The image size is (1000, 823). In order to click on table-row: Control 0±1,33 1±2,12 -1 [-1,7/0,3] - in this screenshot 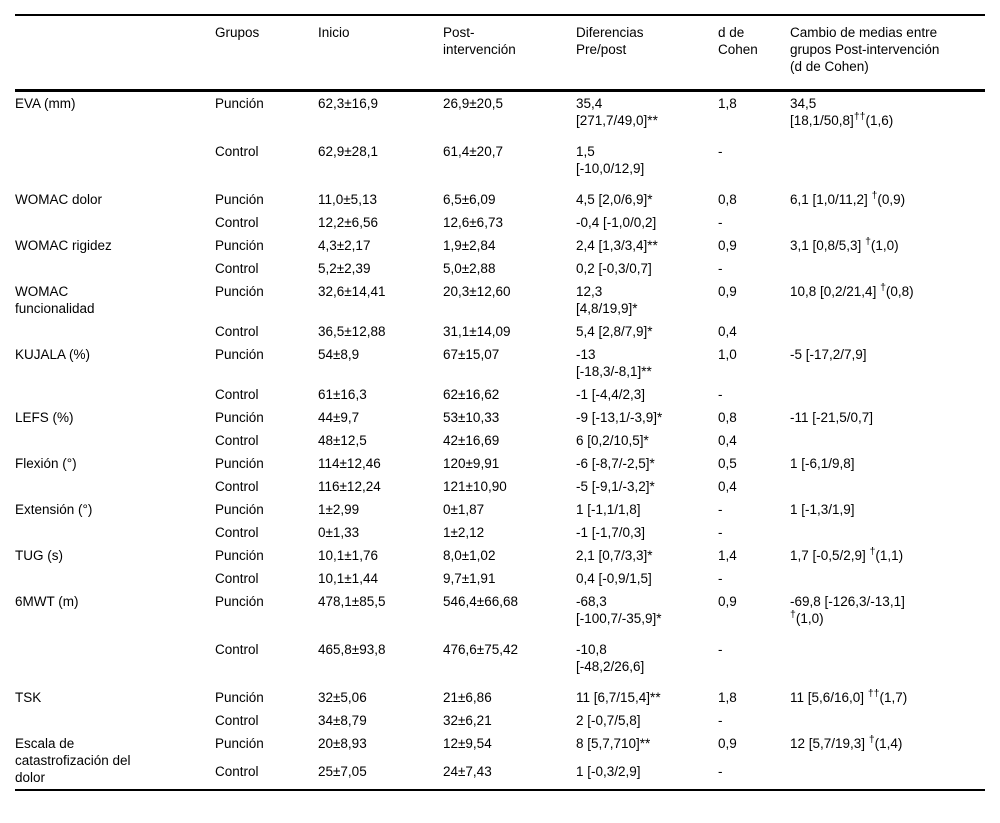, I will do `click(500, 532)`.